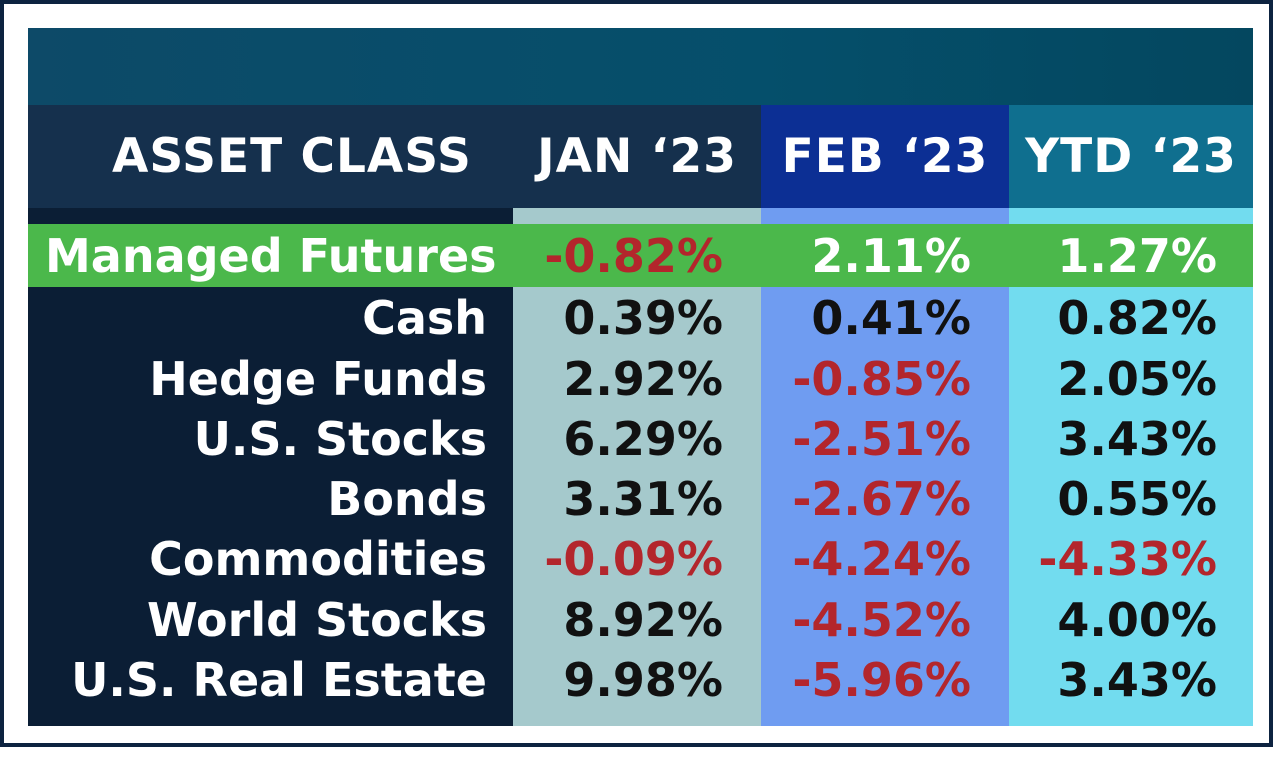 The image size is (1273, 781). What do you see at coordinates (1137, 498) in the screenshot?
I see `value-cell-ytd: 0.55%` at bounding box center [1137, 498].